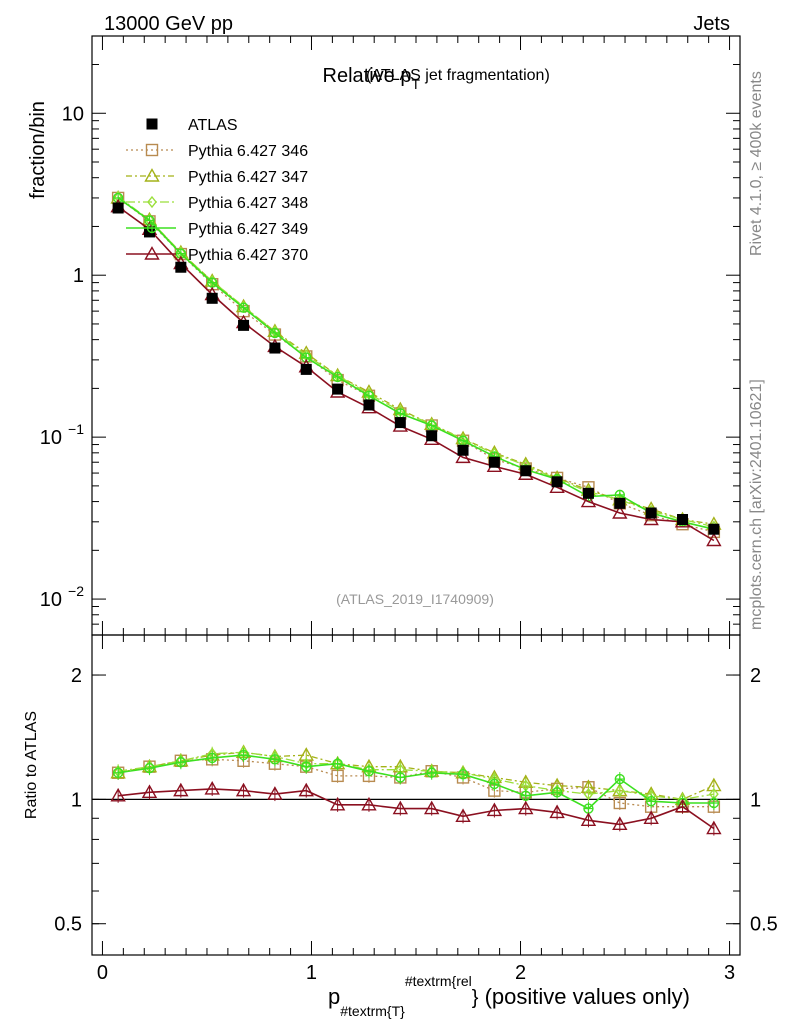 This screenshot has height=1029, width=786. I want to click on series-line-p347, so click(416, 776).